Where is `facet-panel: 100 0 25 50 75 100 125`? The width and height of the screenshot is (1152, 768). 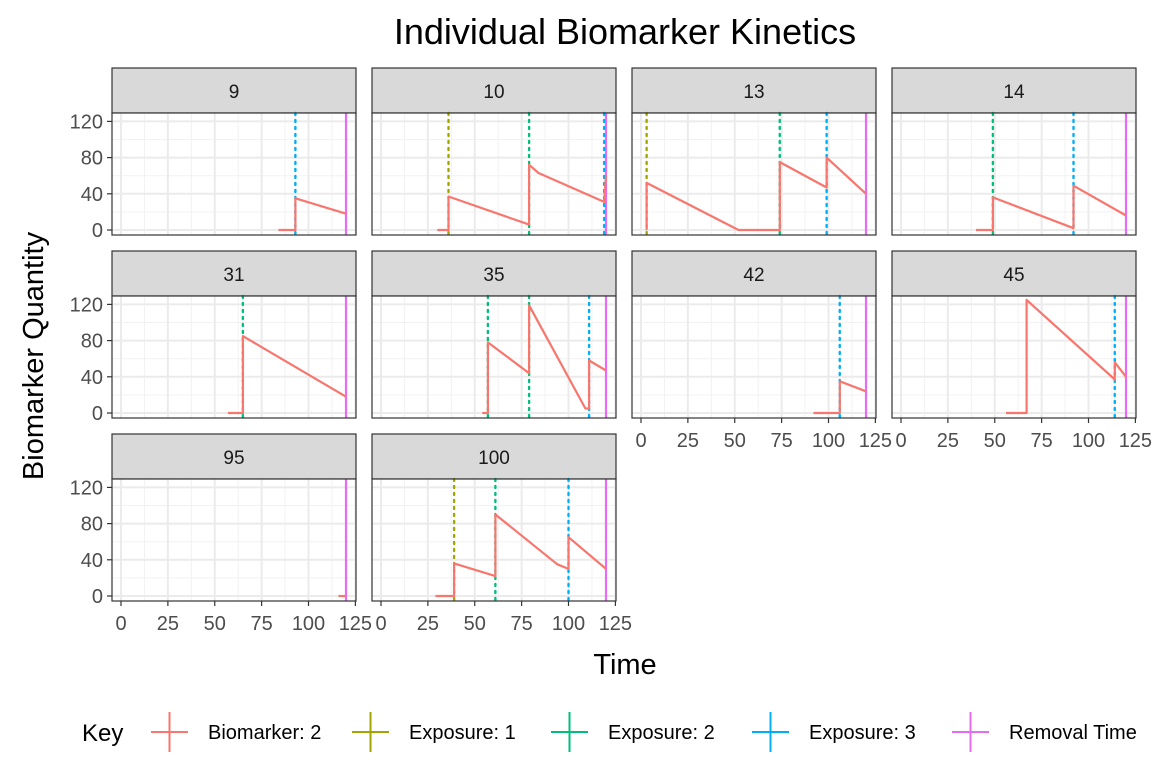
facet-panel: 100 0 25 50 75 100 125 is located at coordinates (501, 534).